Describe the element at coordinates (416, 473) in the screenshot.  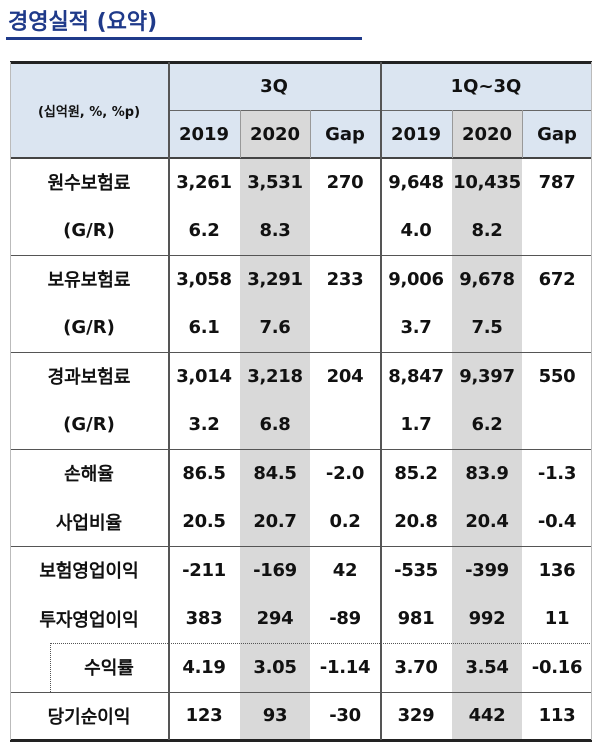
I see `cell: 85.2` at that location.